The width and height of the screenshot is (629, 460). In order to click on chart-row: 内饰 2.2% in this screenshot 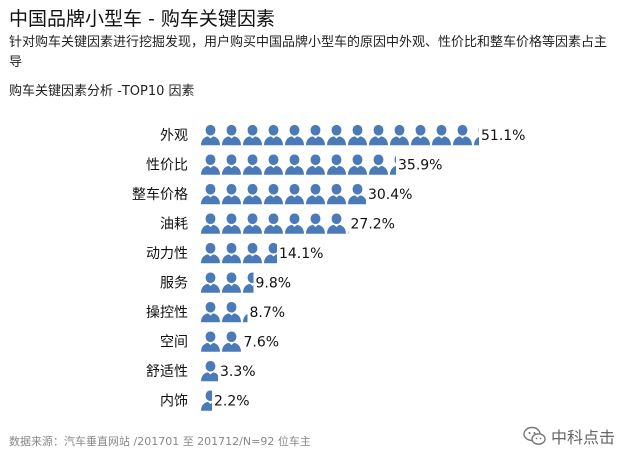, I will do `click(205, 400)`.